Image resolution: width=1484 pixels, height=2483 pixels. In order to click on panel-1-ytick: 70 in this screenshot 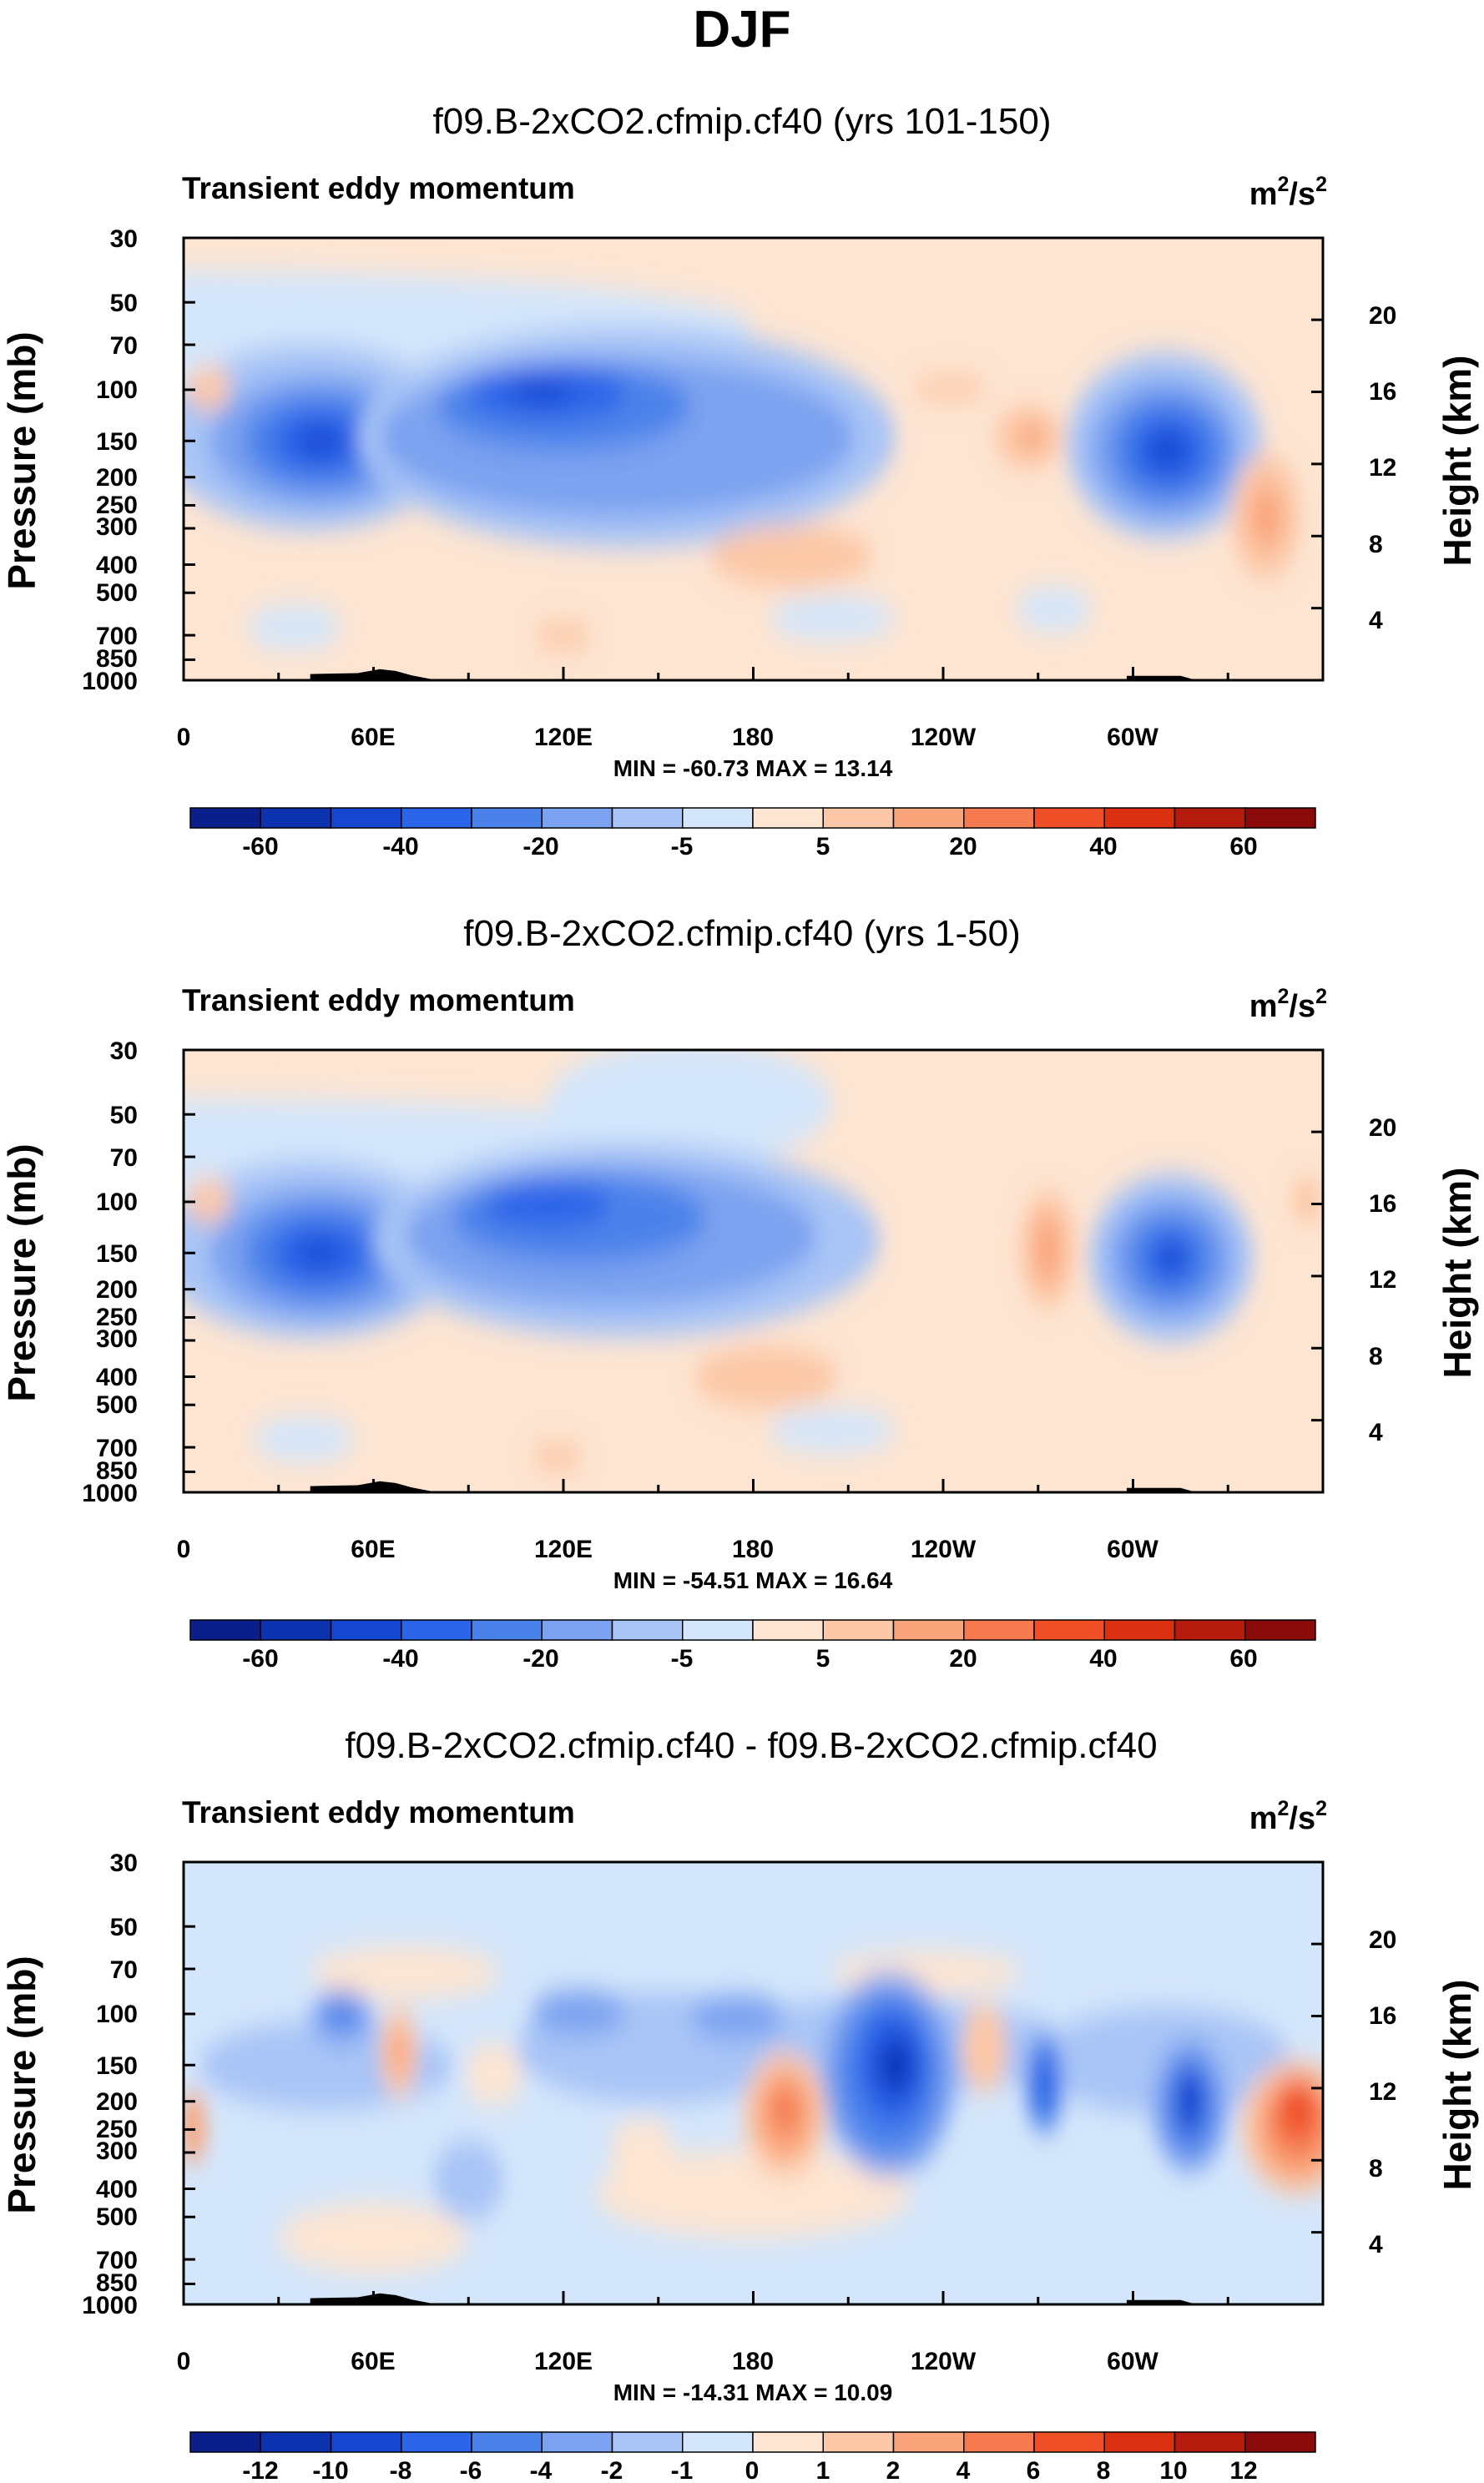, I will do `click(124, 346)`.